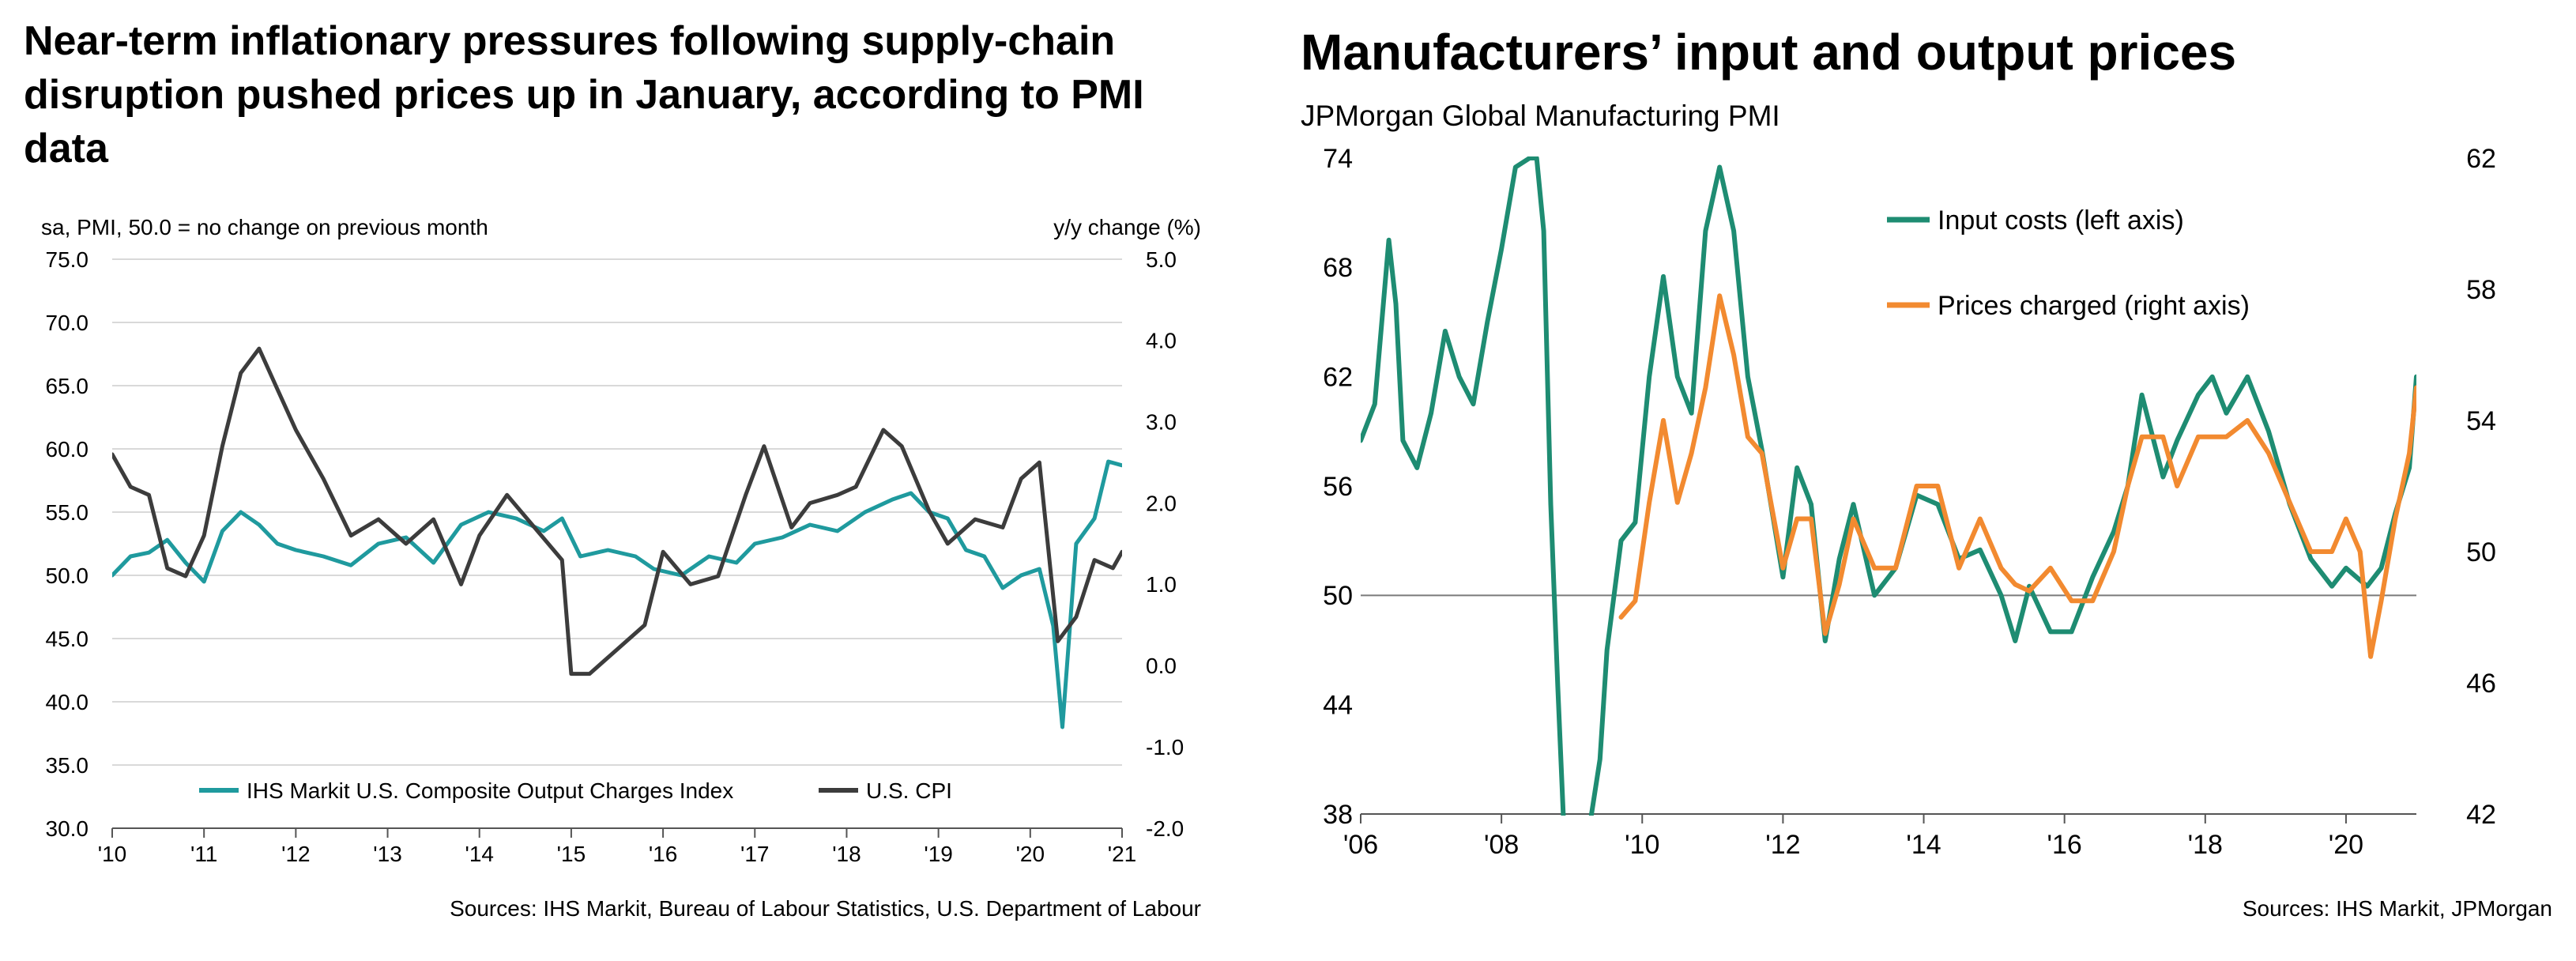  Describe the element at coordinates (938, 854) in the screenshot. I see `x-tick-label: '19` at that location.